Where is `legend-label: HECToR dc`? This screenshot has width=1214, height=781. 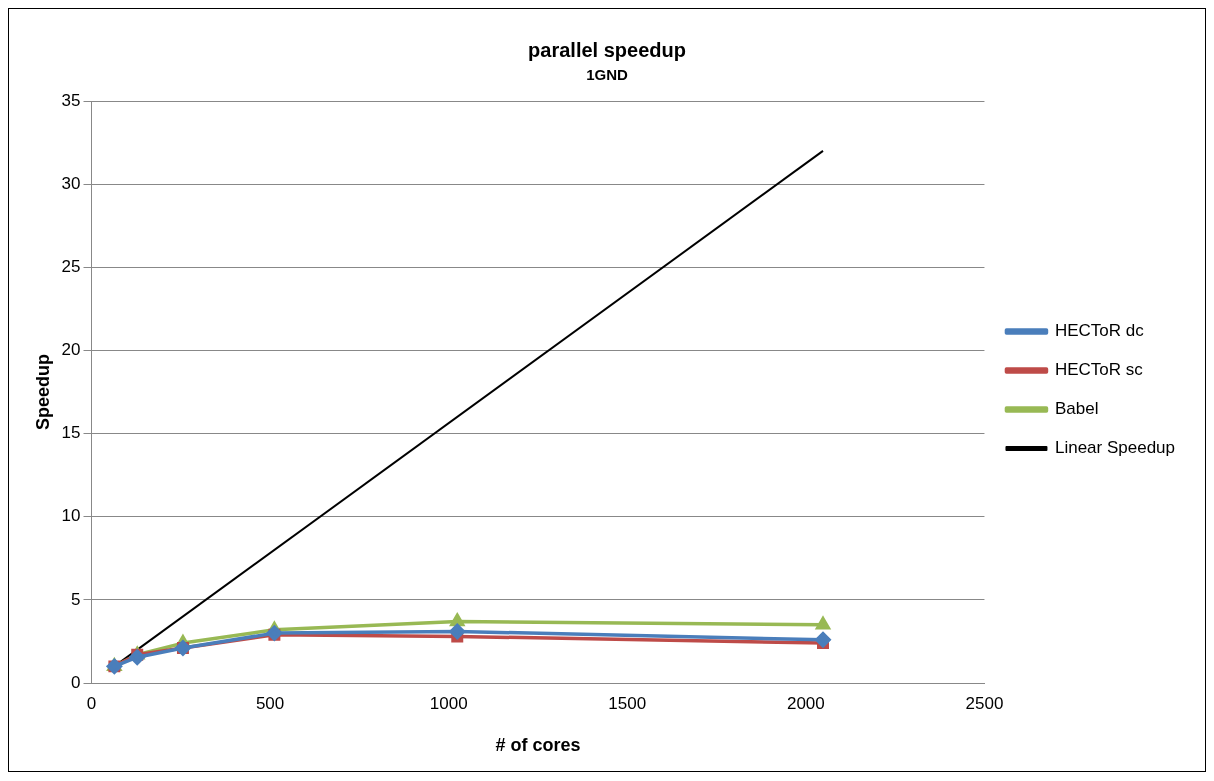 legend-label: HECToR dc is located at coordinates (1099, 331).